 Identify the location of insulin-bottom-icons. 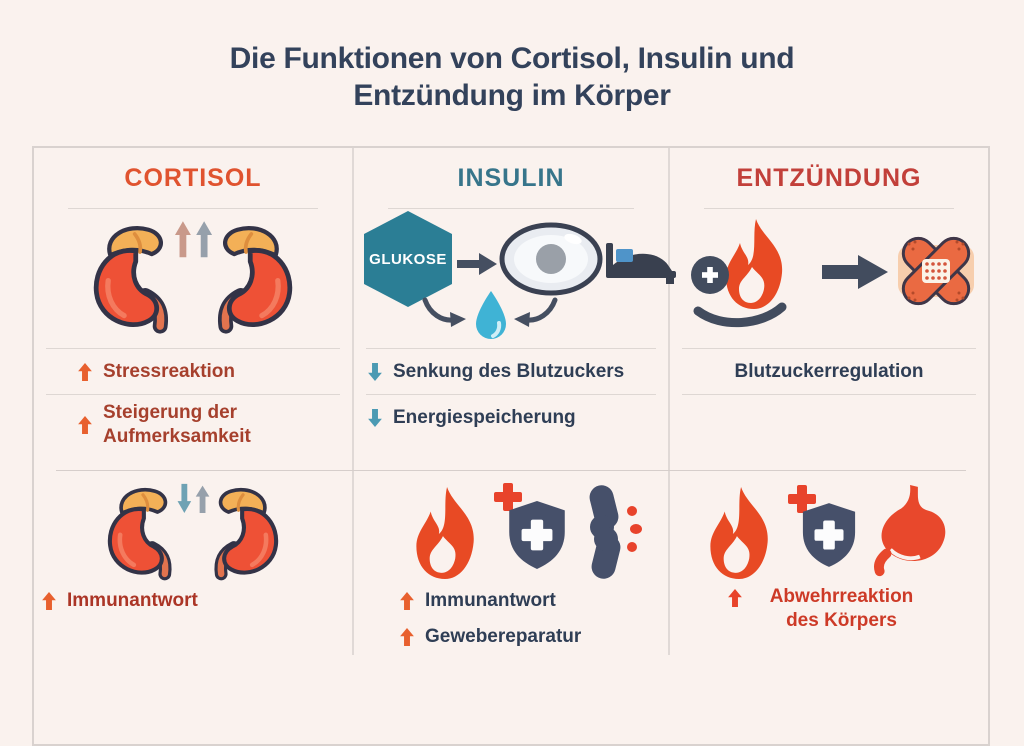
(511, 533).